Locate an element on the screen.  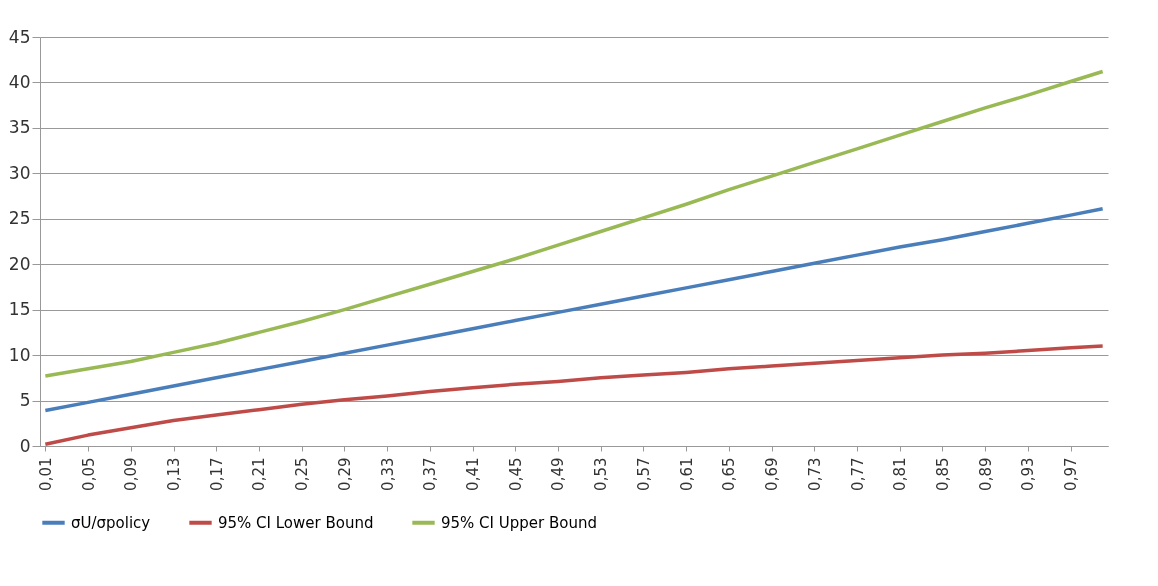
x-tick-label: 0,93 is located at coordinates (1028, 474).